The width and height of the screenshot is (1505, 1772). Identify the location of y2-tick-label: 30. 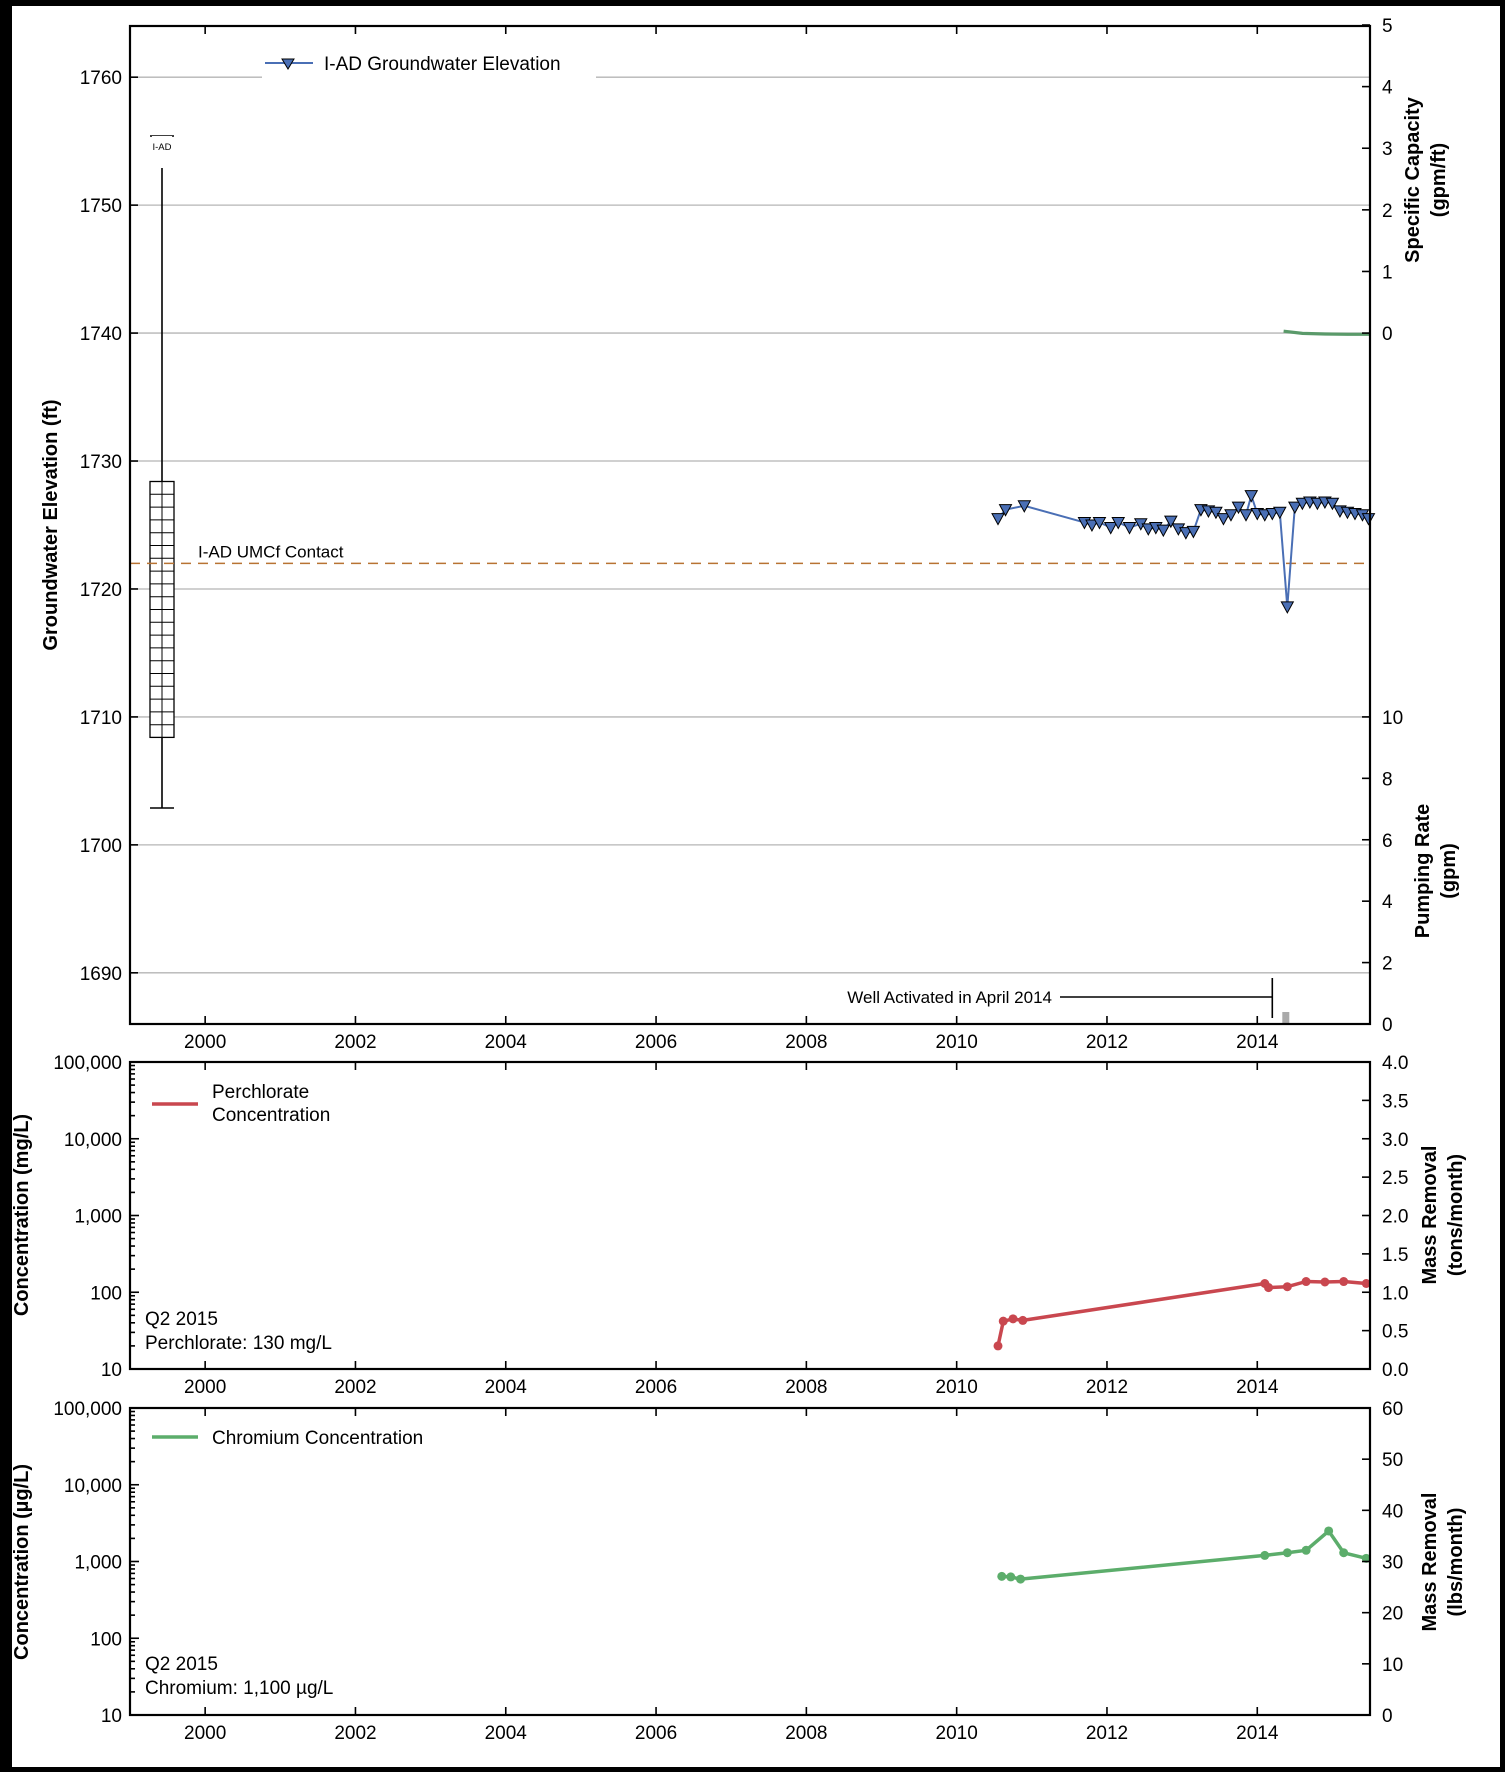
(1392, 1563).